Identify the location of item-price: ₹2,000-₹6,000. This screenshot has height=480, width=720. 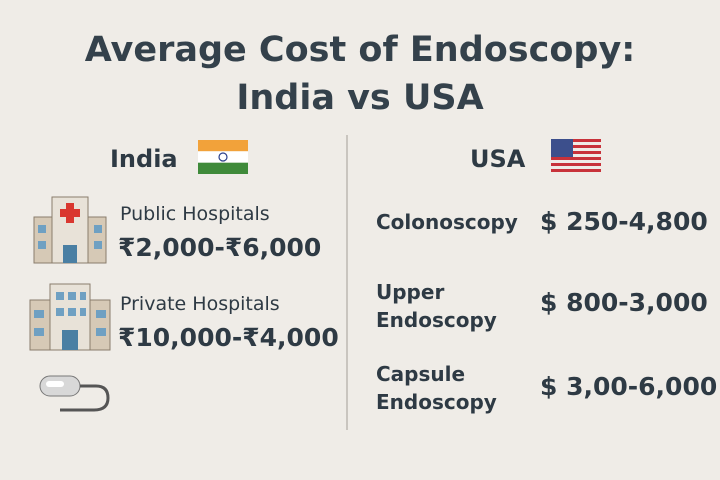
(220, 247).